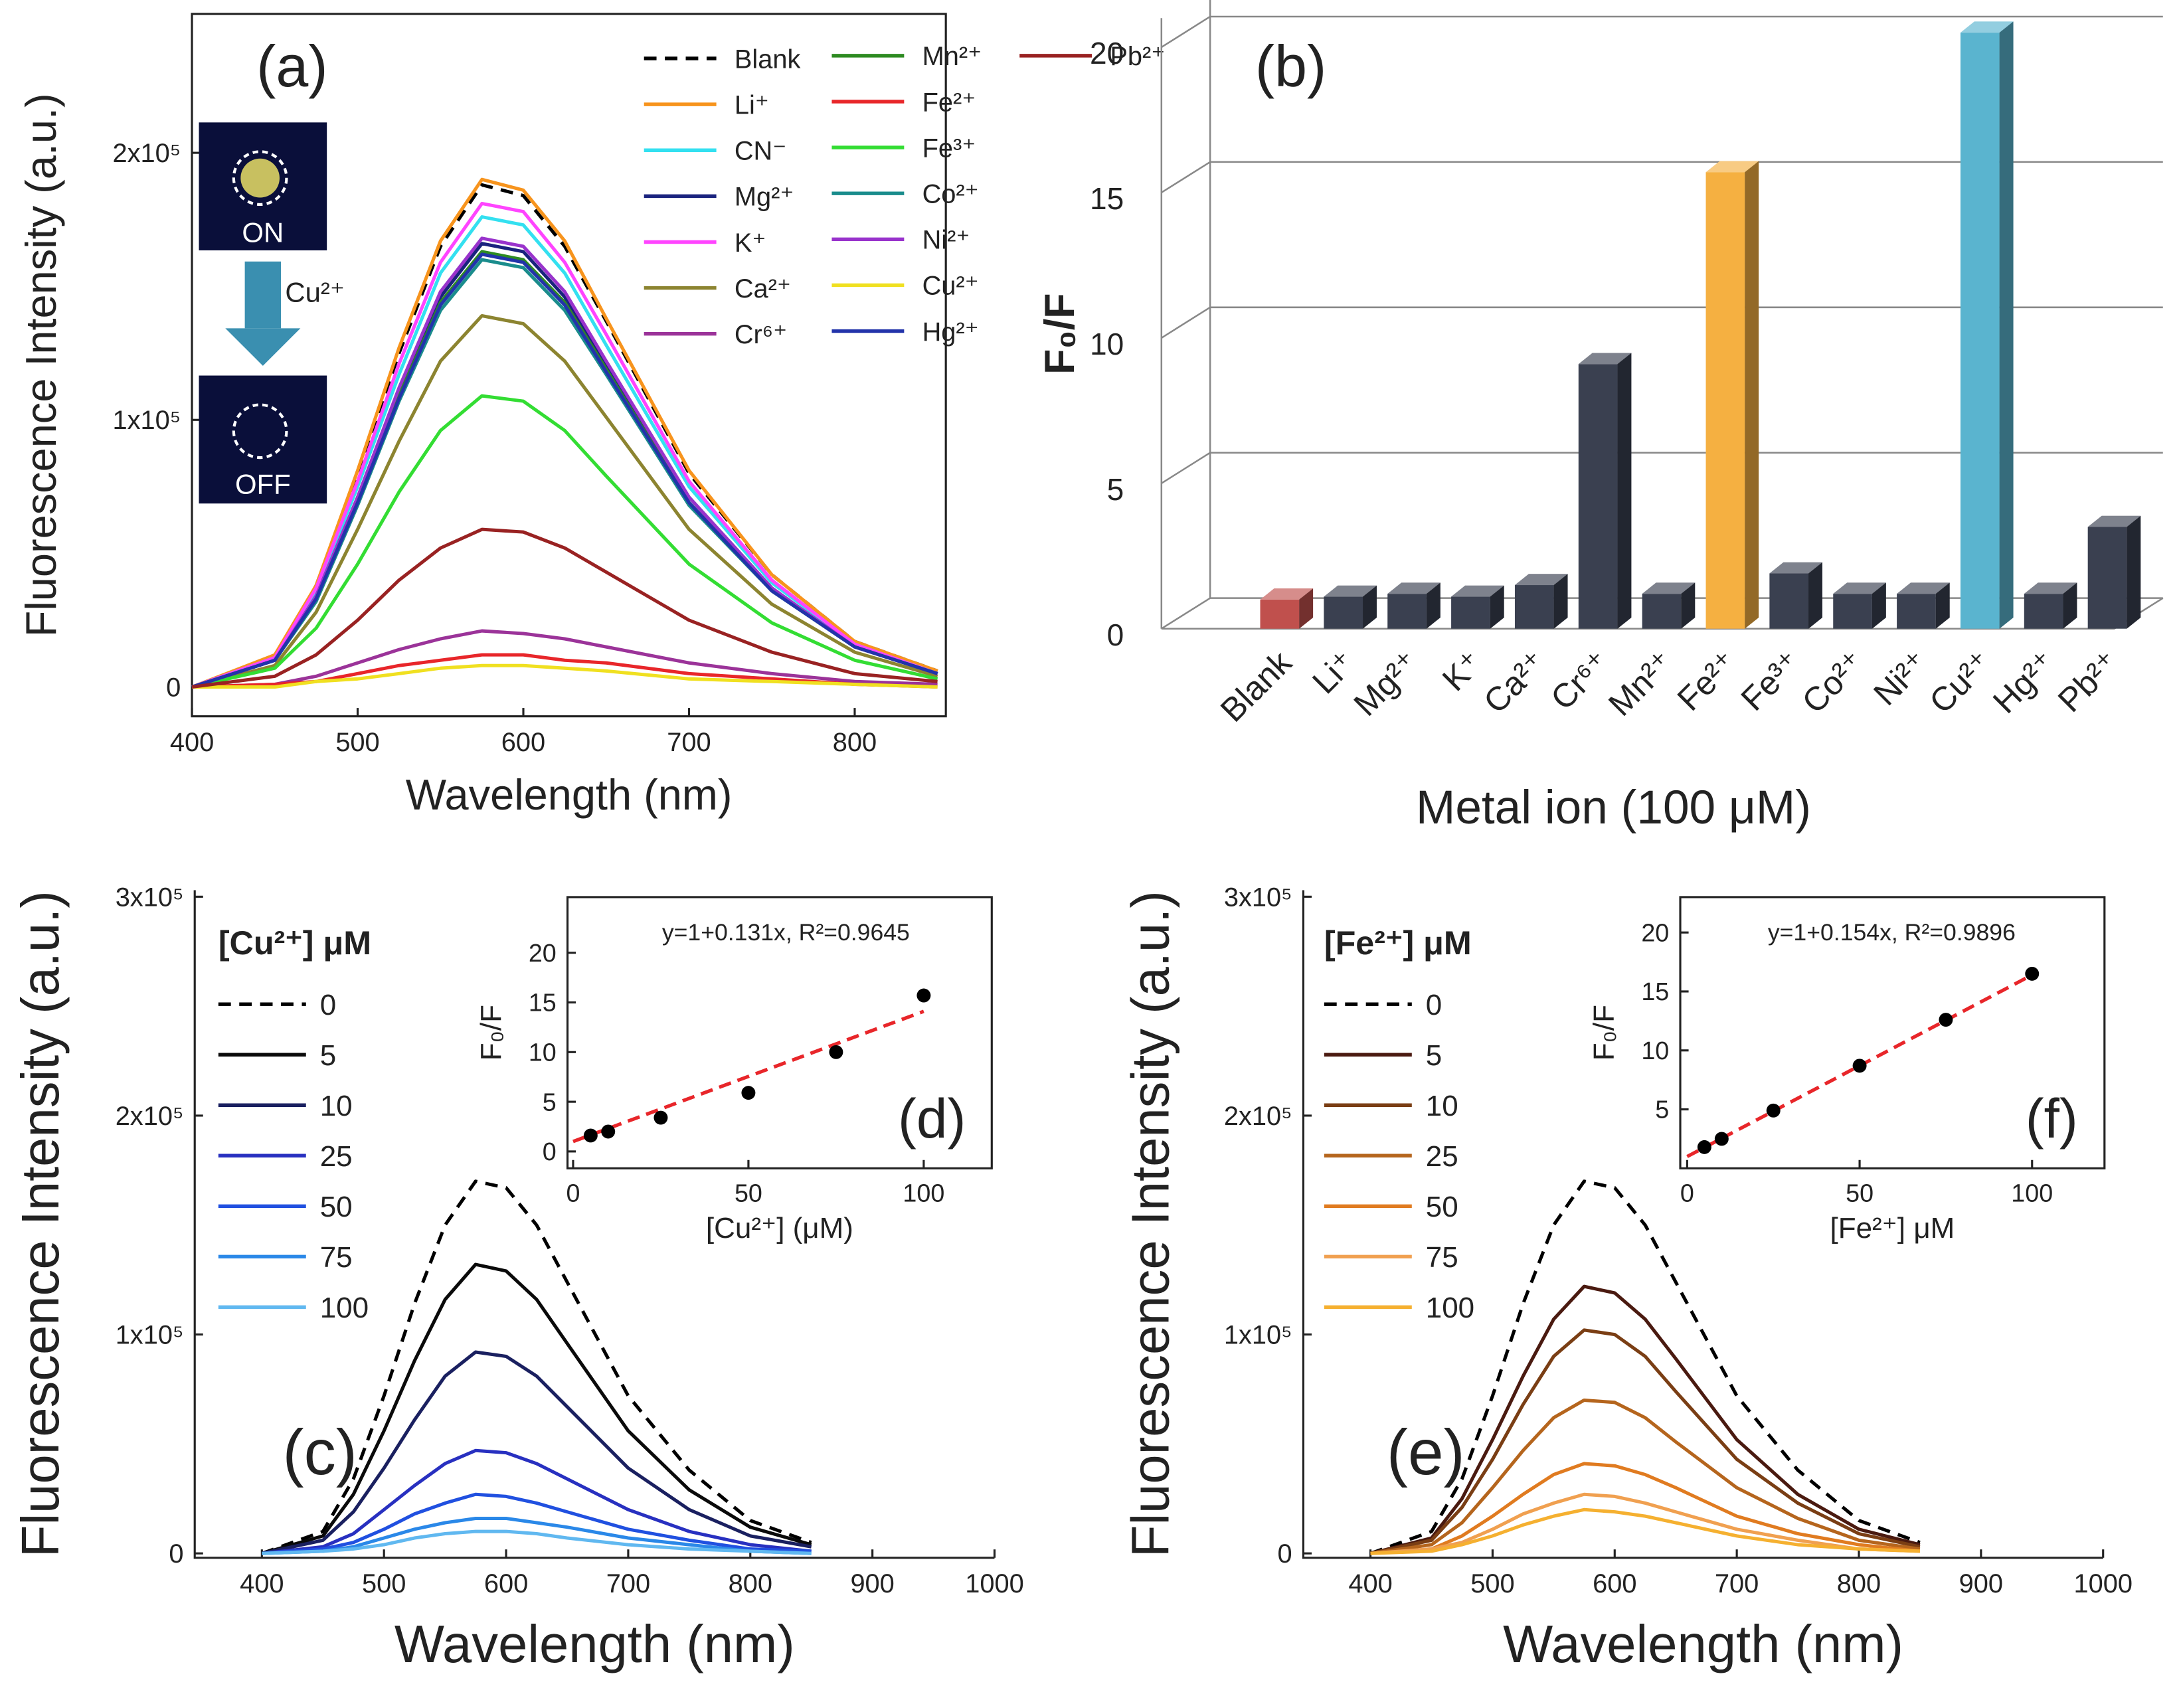 This screenshot has width=2181, height=1708. I want to click on arrow-head, so click(263, 347).